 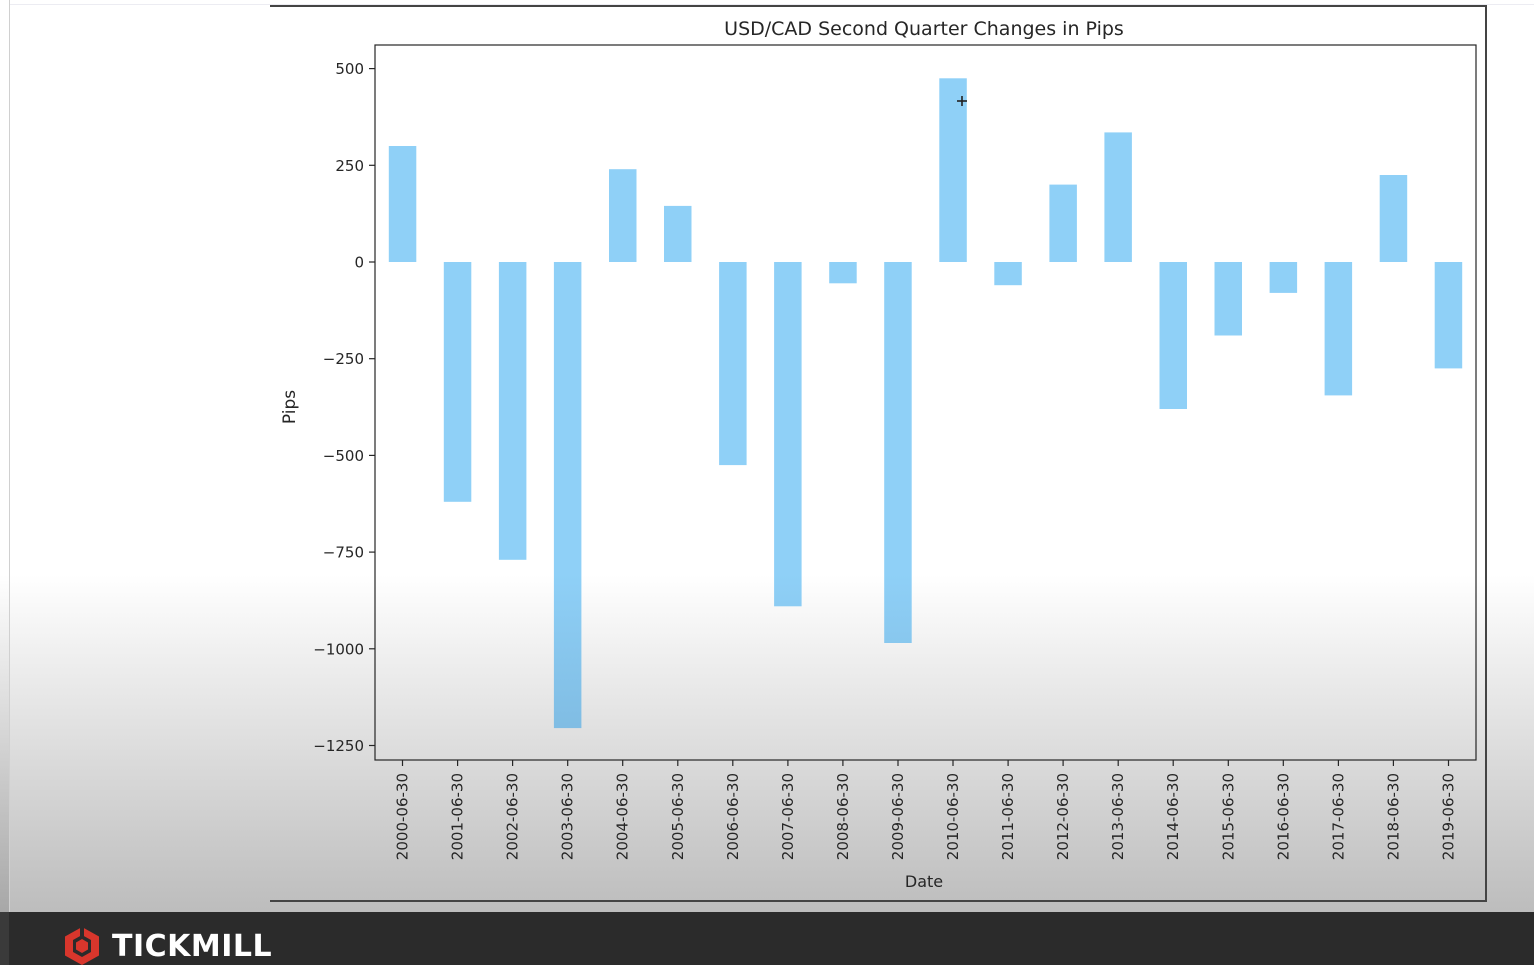 What do you see at coordinates (1063, 816) in the screenshot?
I see `x-tick-label: 2012-06-30` at bounding box center [1063, 816].